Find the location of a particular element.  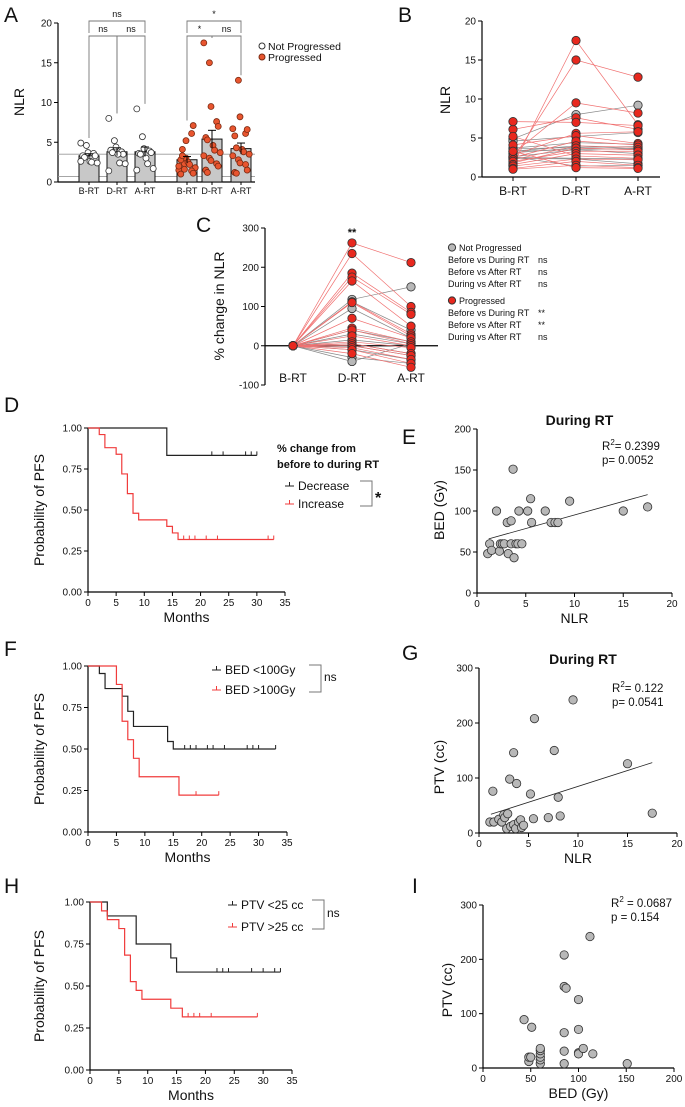

x-tick-label: 10 is located at coordinates (148, 1081).